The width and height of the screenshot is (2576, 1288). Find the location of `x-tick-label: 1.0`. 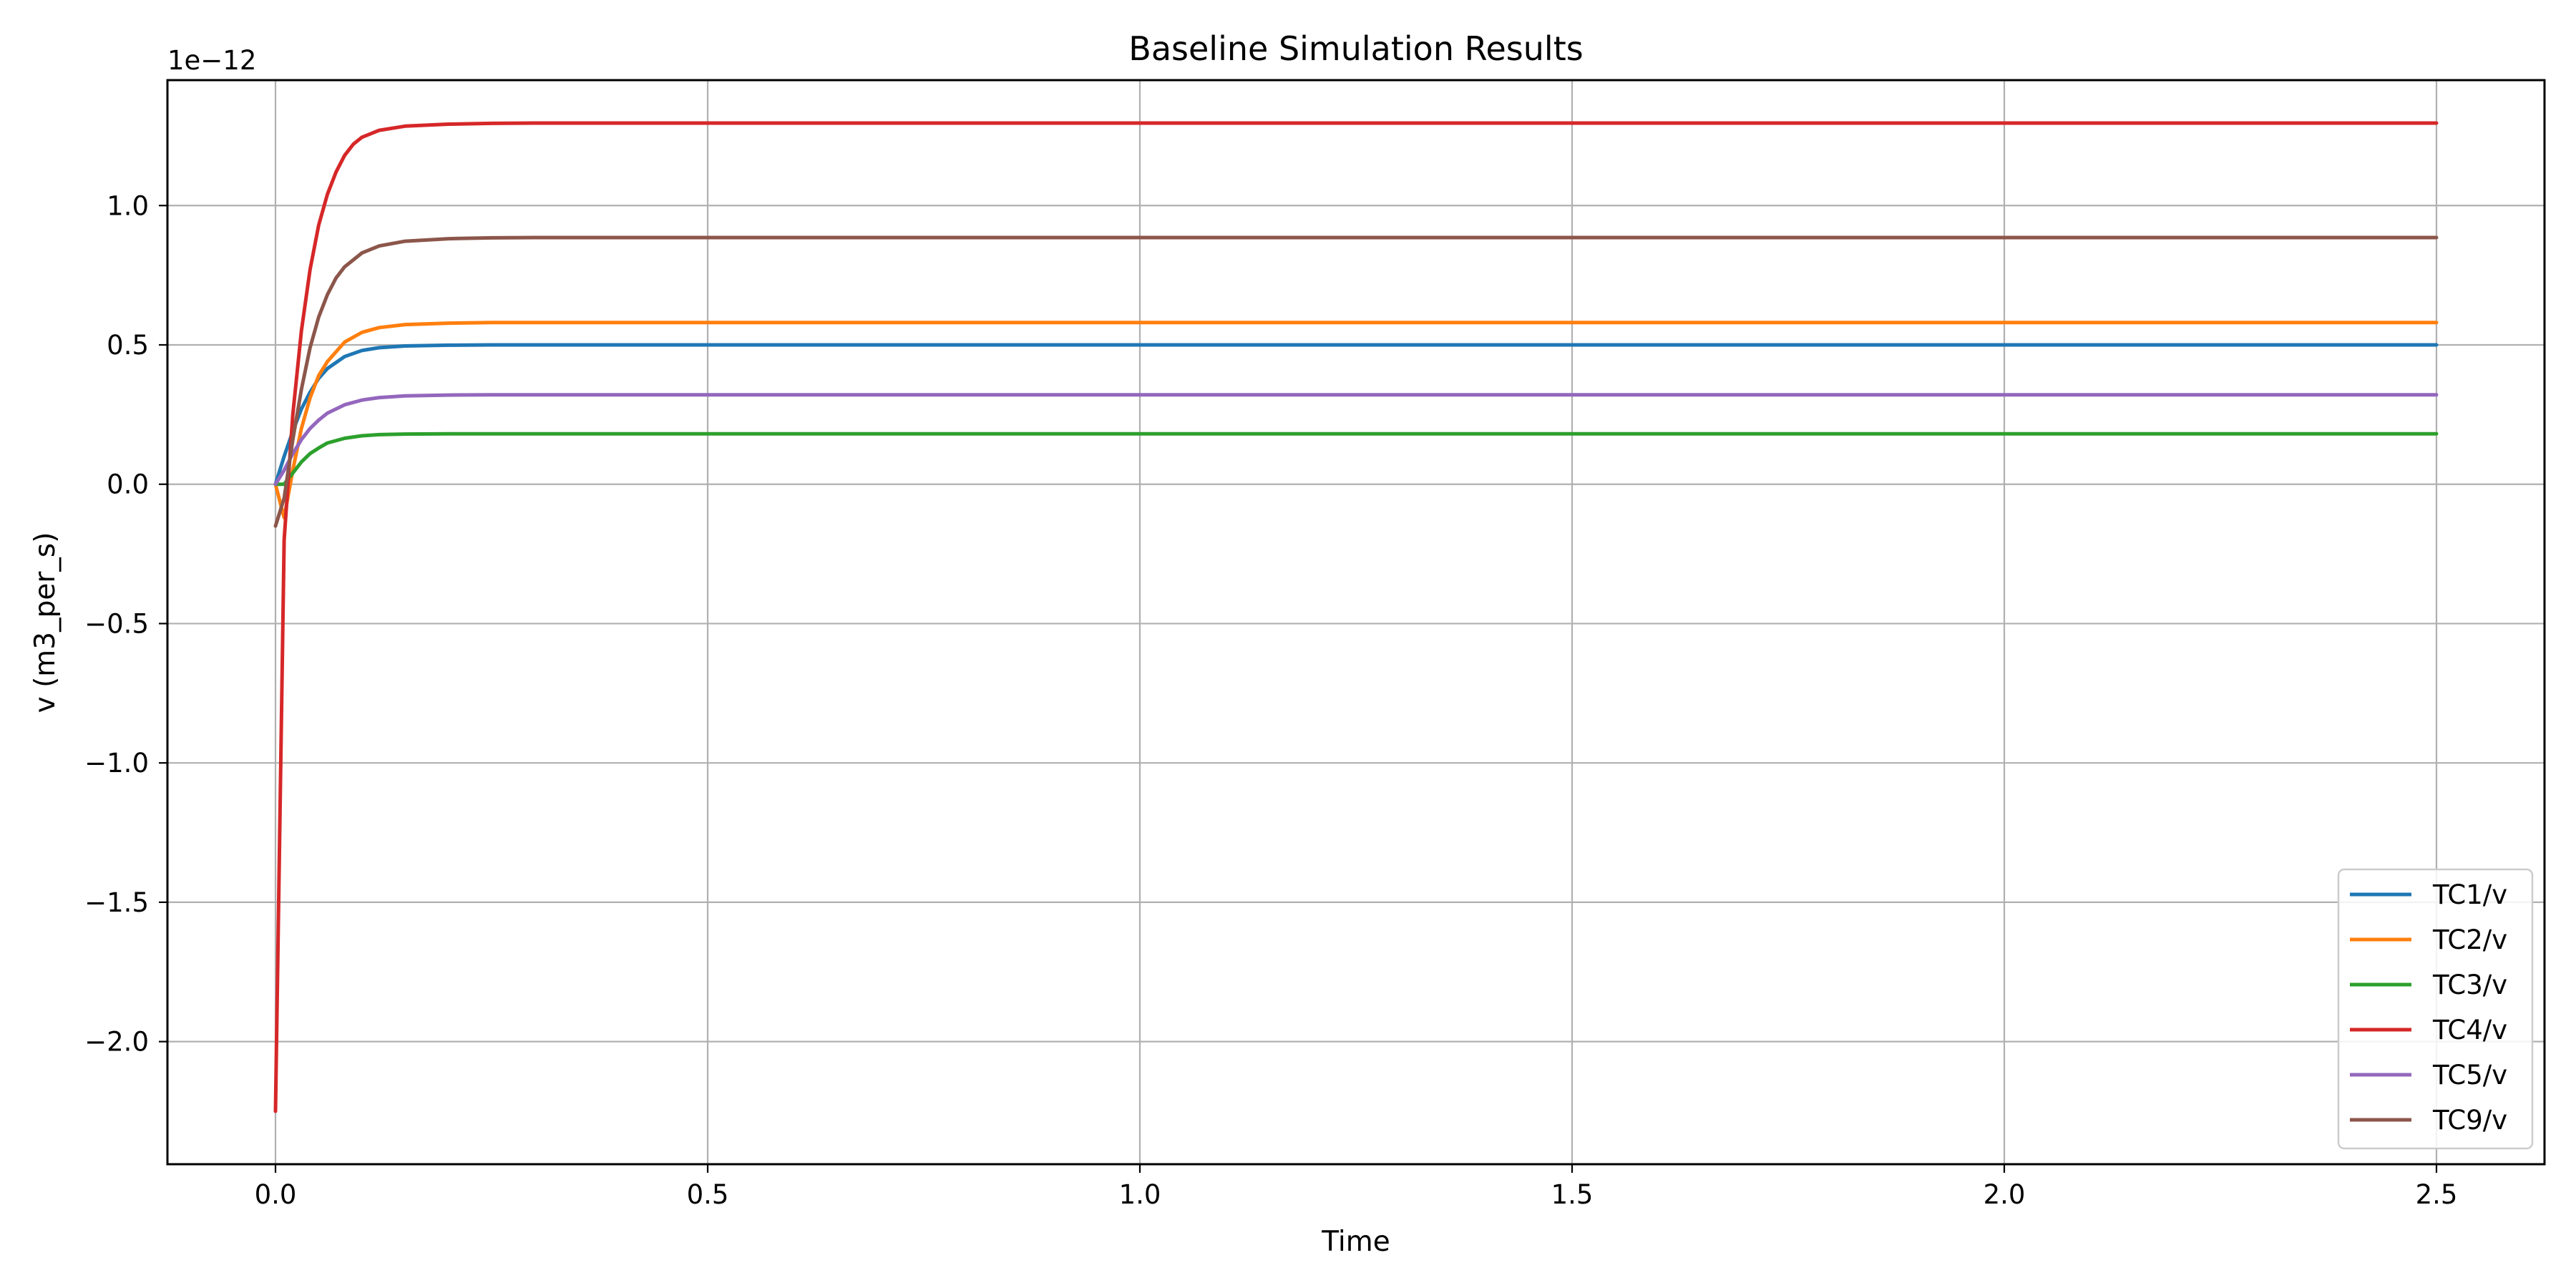

x-tick-label: 1.0 is located at coordinates (1140, 1194).